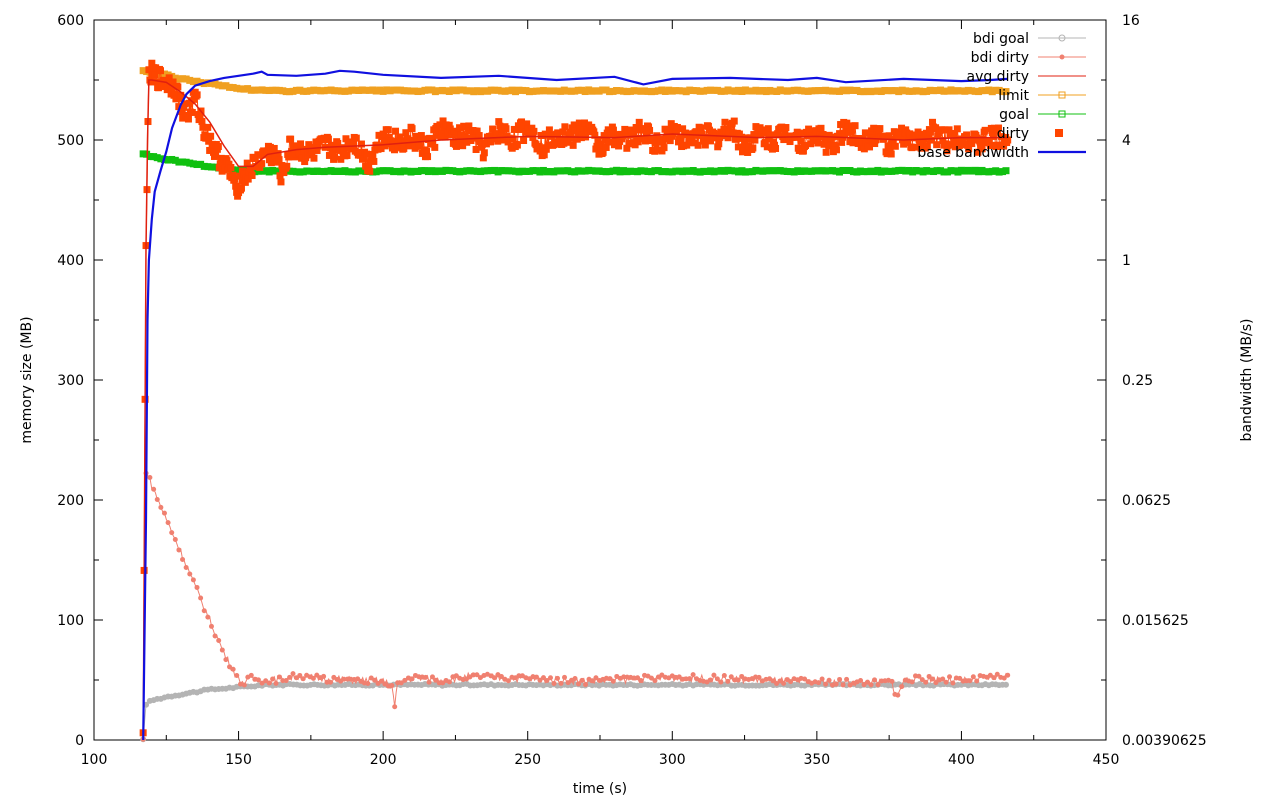  What do you see at coordinates (1013, 134) in the screenshot?
I see `legend-label: dirty` at bounding box center [1013, 134].